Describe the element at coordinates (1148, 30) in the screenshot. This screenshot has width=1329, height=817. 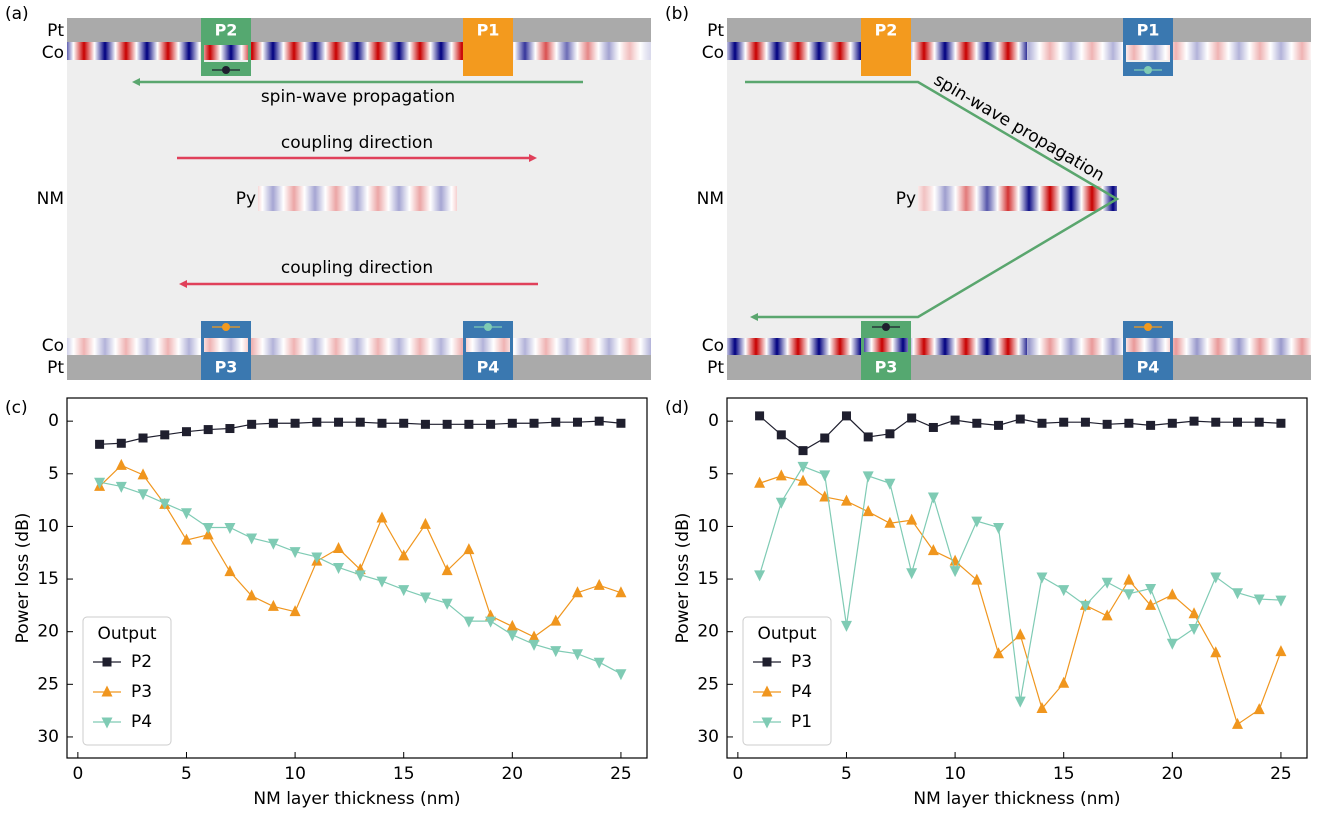
I see `port-label: P1` at that location.